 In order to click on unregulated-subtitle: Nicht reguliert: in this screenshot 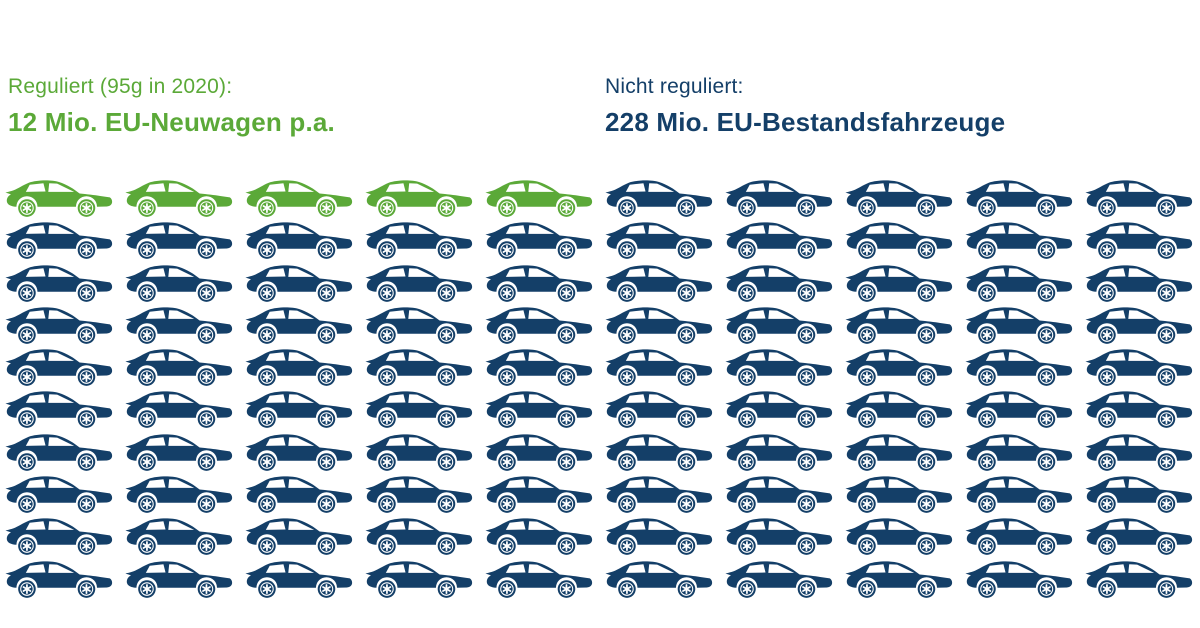, I will do `click(674, 86)`.